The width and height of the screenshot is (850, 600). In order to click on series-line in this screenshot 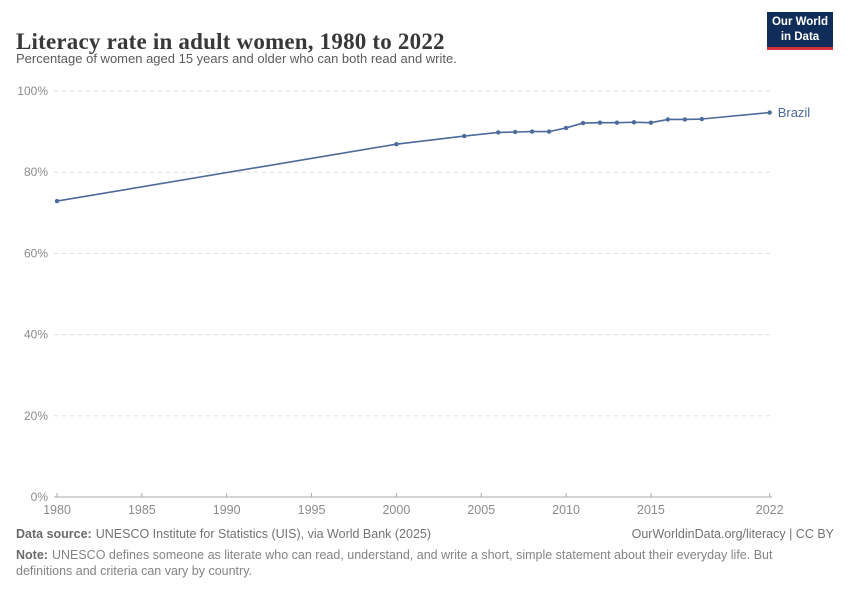, I will do `click(413, 156)`.